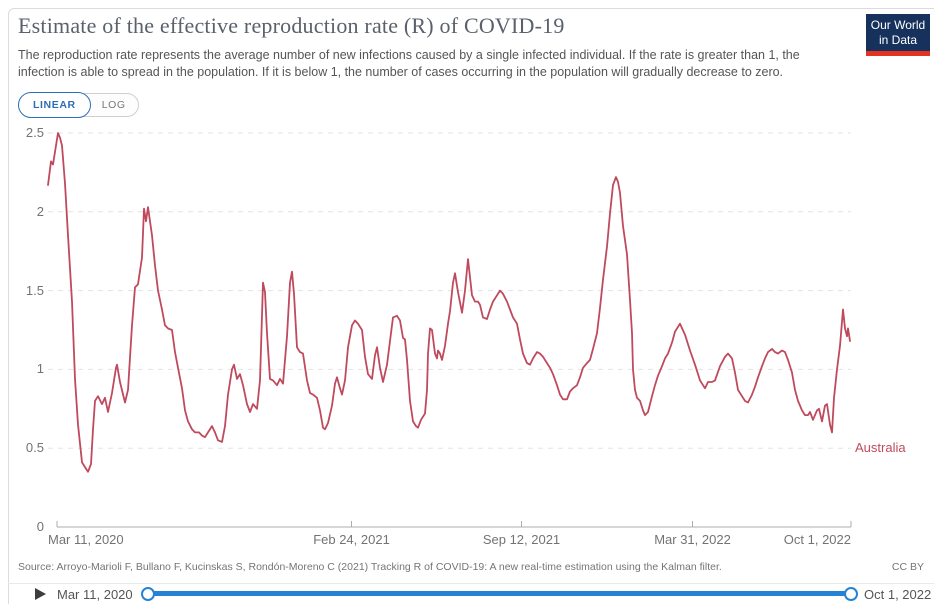  Describe the element at coordinates (817, 539) in the screenshot. I see `x-axis-label: Oct 1, 2022` at that location.